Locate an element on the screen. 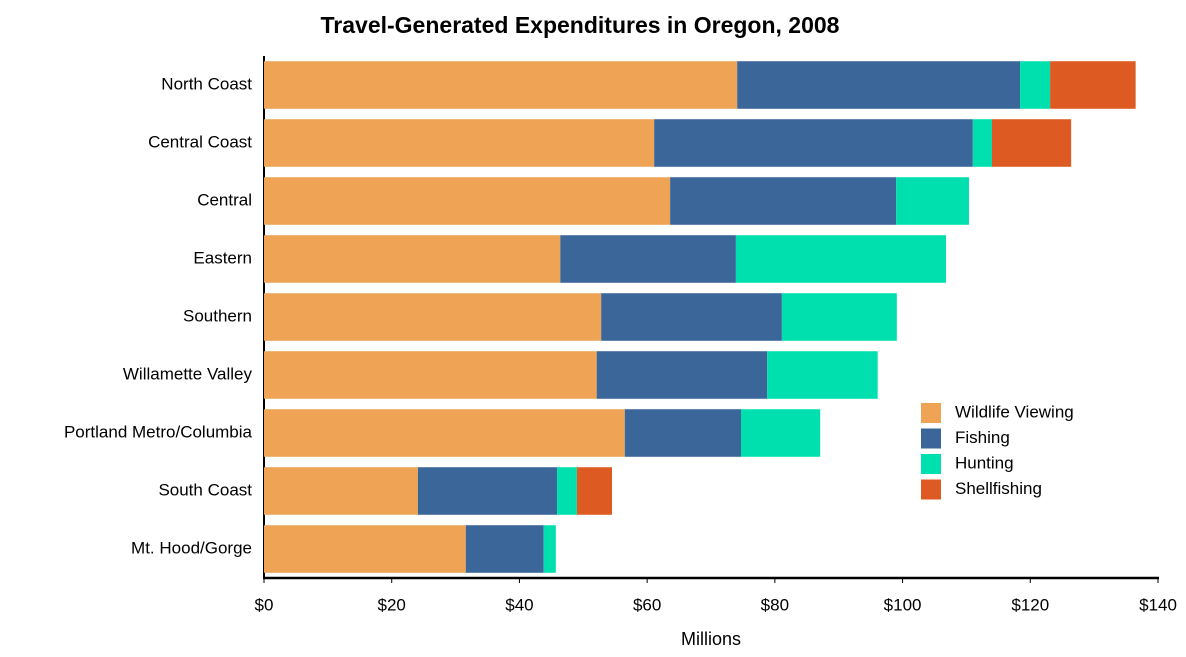 This screenshot has width=1186, height=657. x-tick-label: $60 is located at coordinates (647, 604).